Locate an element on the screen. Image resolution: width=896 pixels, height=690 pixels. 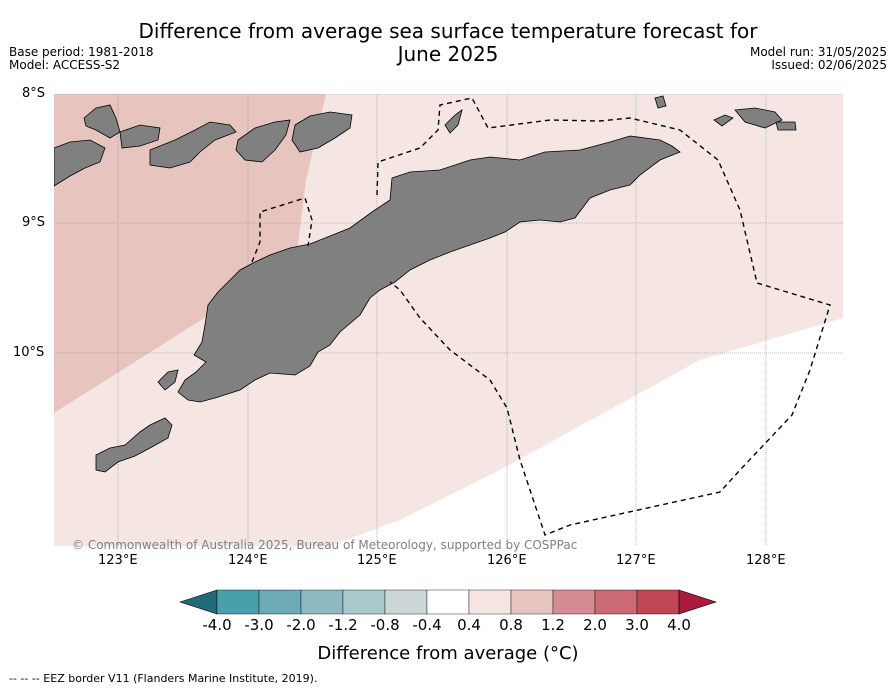
lon-label-125e: 125°E is located at coordinates (377, 560).